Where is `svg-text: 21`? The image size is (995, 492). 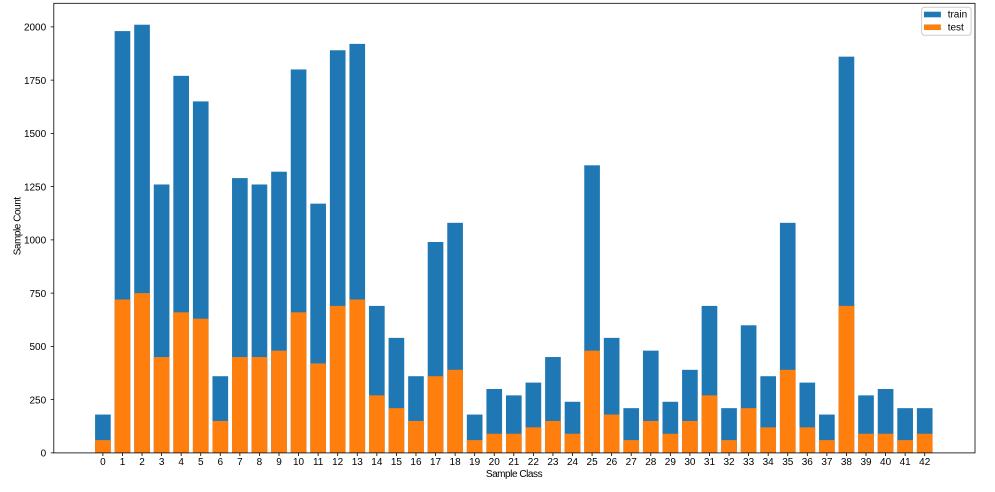 svg-text: 21 is located at coordinates (514, 462).